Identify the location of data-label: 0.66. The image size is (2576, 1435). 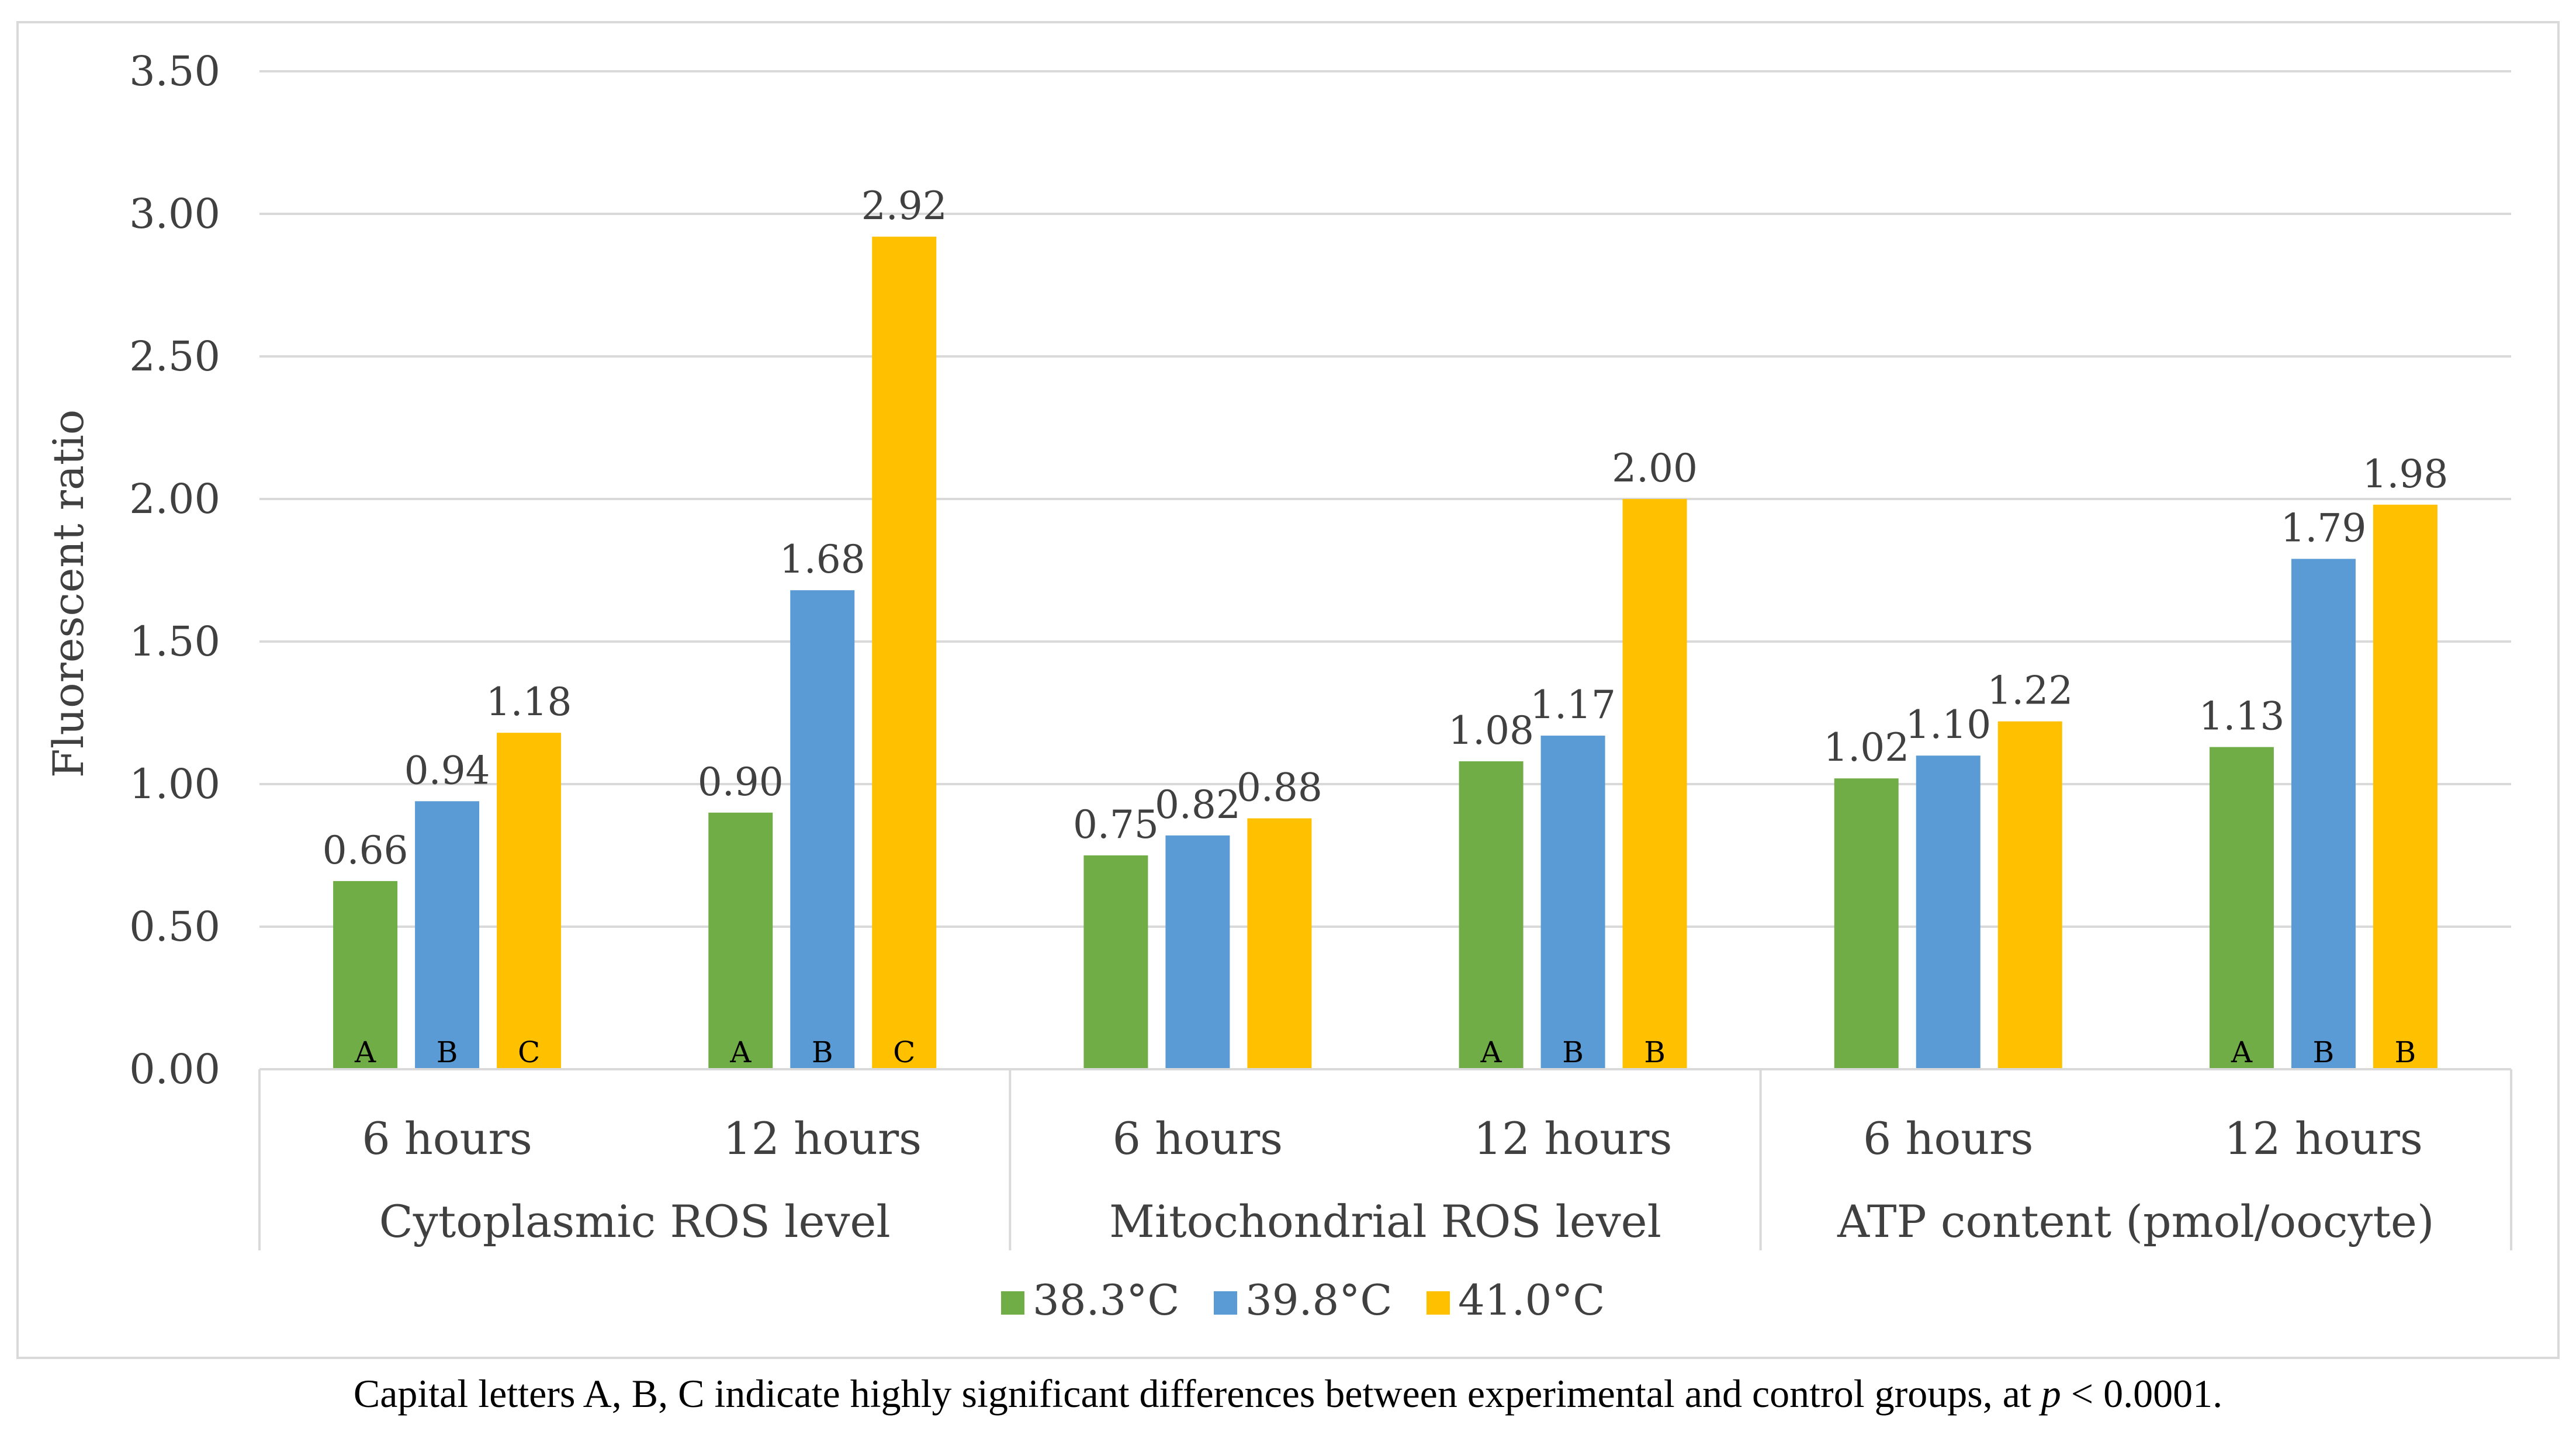
(366, 850).